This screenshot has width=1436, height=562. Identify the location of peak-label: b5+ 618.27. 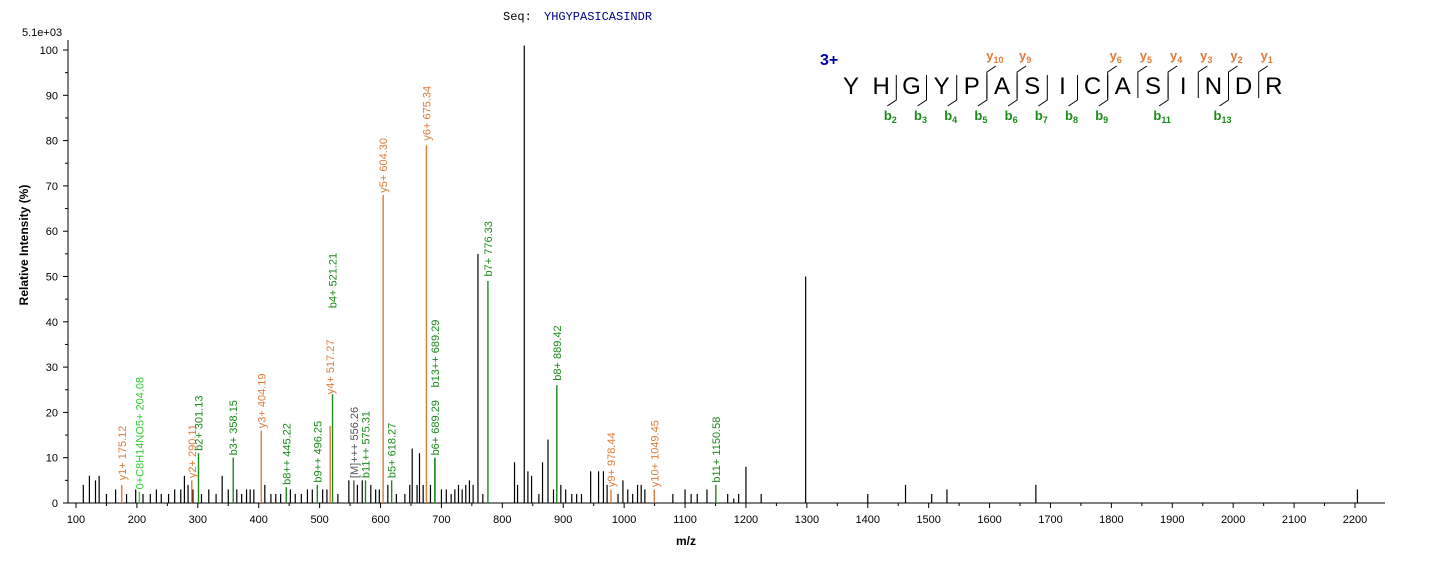
(393, 450).